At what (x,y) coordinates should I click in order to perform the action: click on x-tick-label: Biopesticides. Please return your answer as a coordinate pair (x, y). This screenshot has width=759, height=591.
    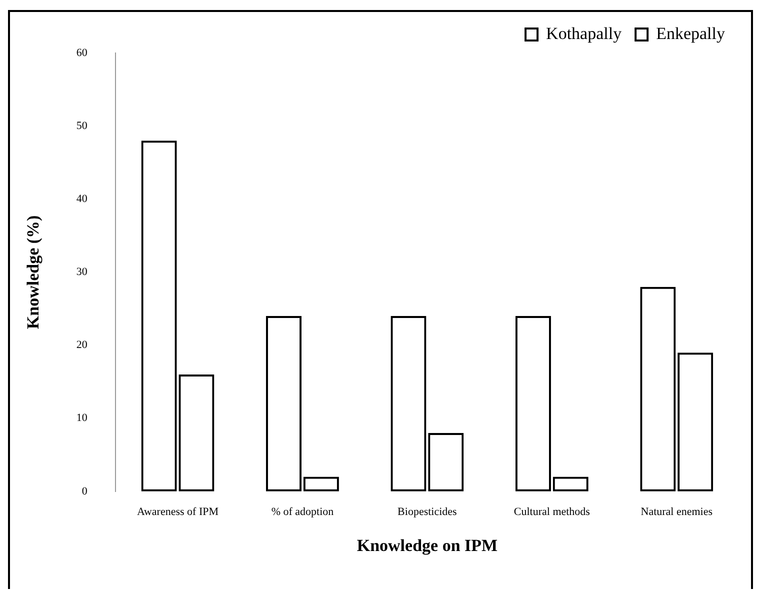
    Looking at the image, I should click on (427, 512).